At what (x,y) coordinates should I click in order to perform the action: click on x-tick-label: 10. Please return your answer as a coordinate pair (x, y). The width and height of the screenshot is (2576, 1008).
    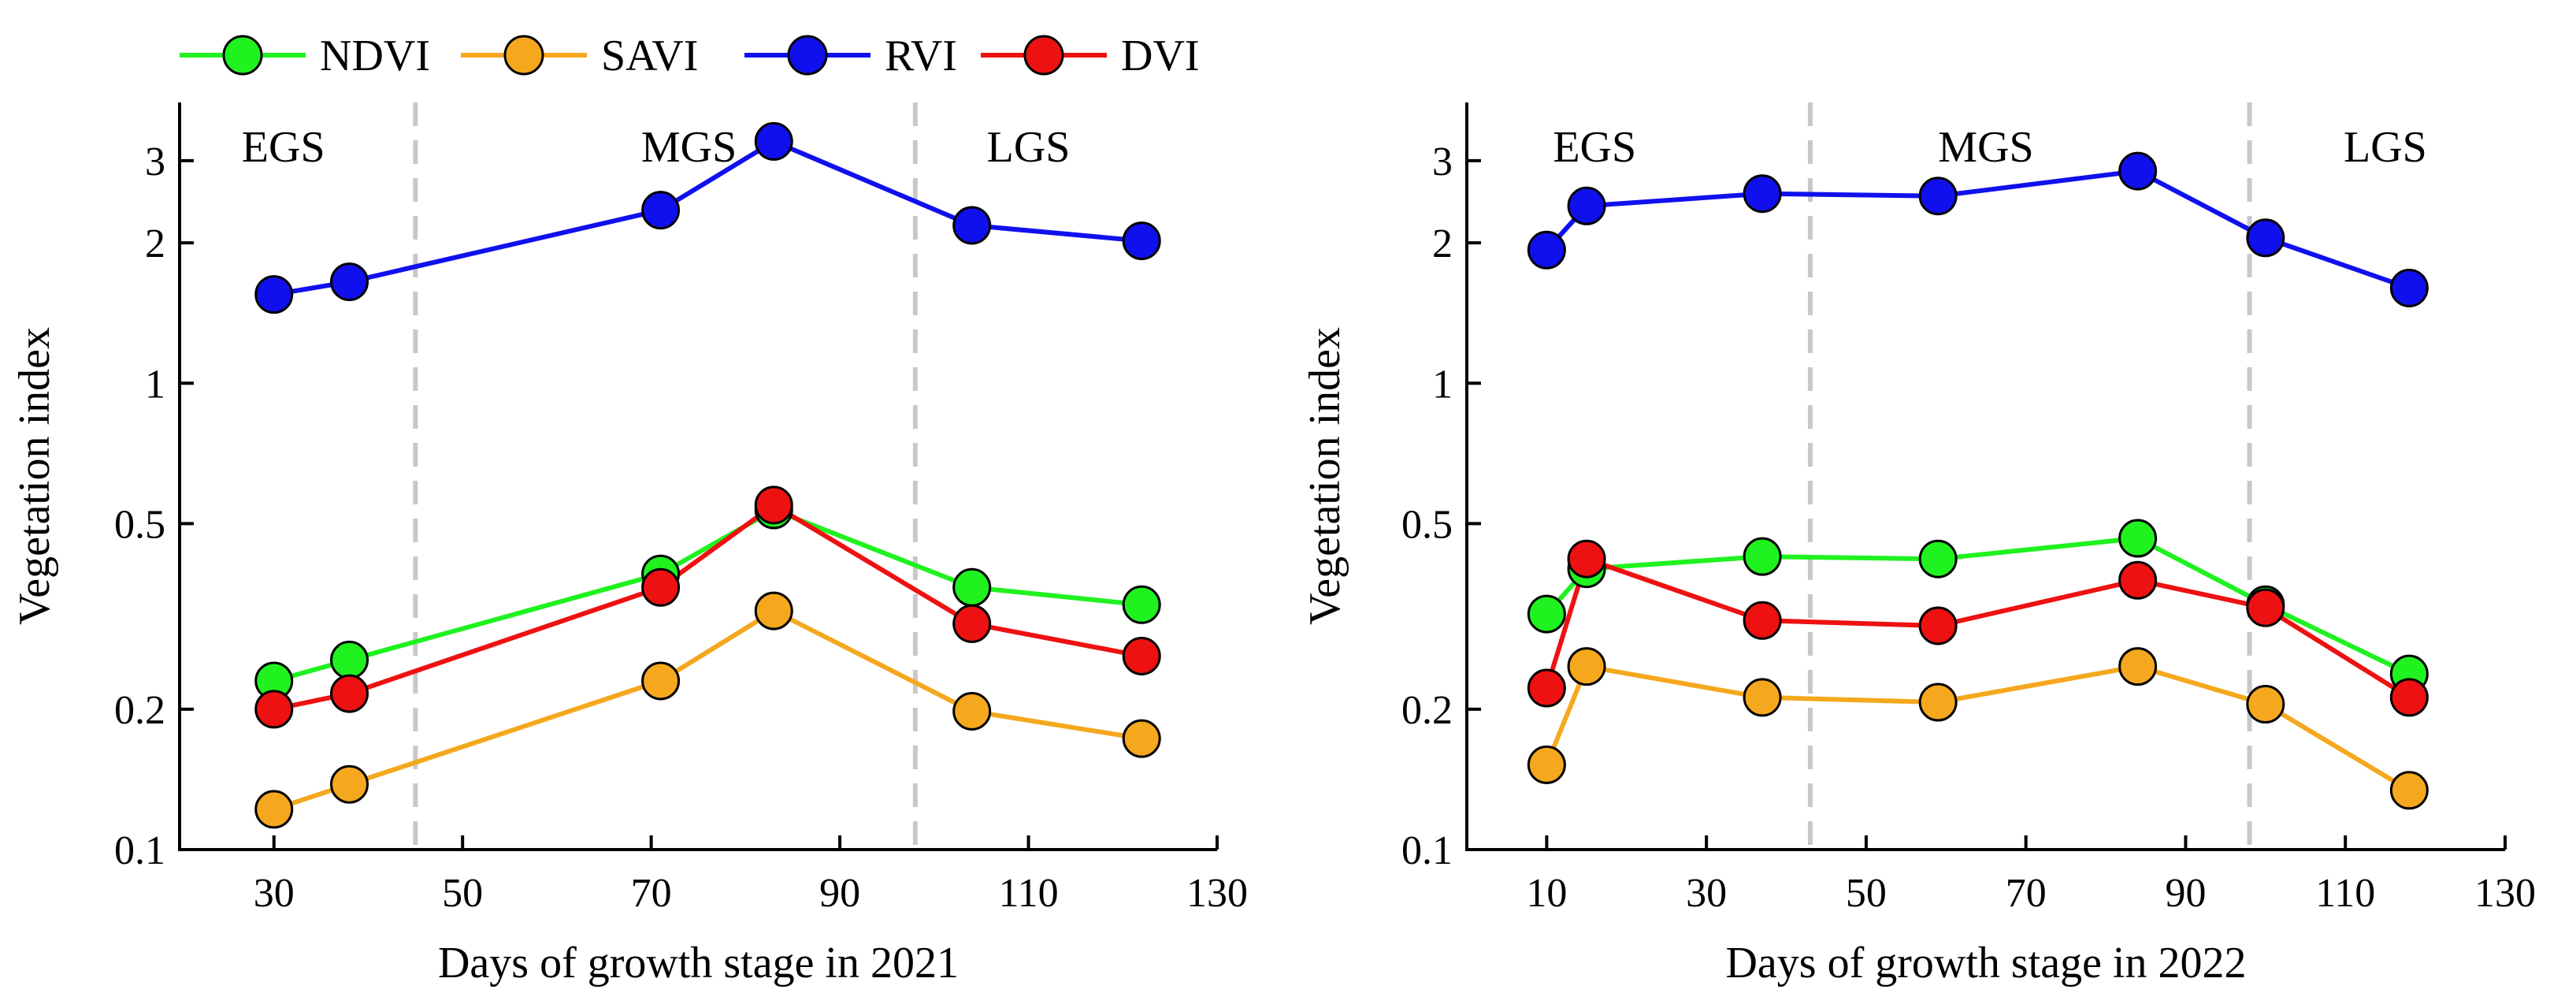
    Looking at the image, I should click on (1546, 893).